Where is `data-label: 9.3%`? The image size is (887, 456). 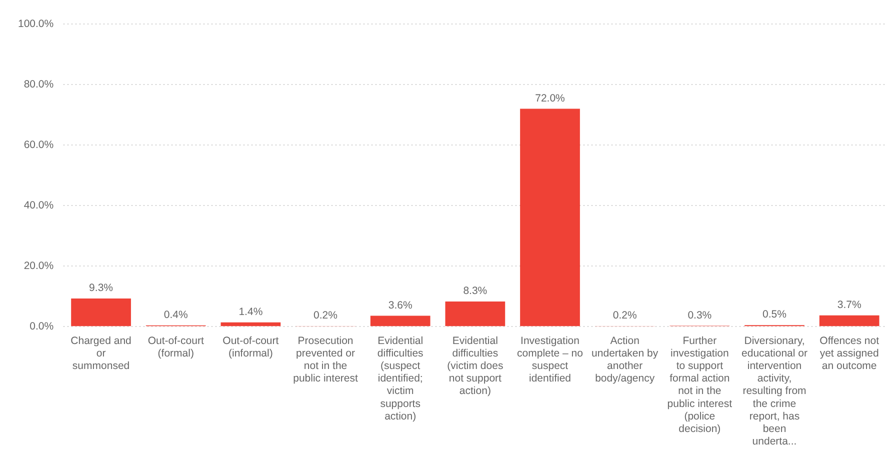
data-label: 9.3% is located at coordinates (101, 288).